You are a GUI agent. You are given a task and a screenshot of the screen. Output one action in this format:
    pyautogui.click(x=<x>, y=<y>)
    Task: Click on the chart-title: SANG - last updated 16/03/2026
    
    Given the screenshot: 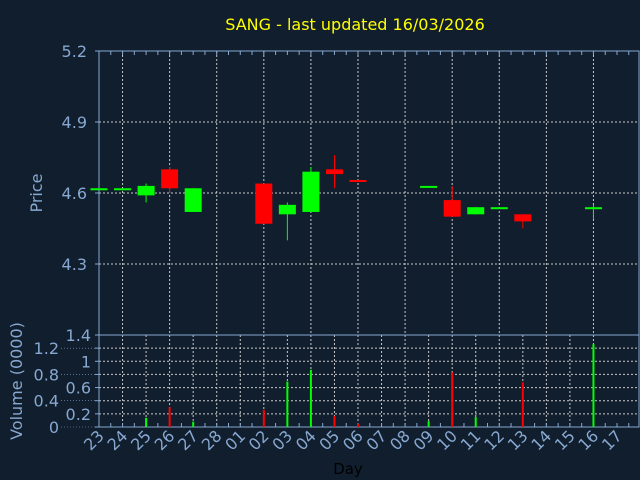 What is the action you would take?
    pyautogui.click(x=355, y=24)
    